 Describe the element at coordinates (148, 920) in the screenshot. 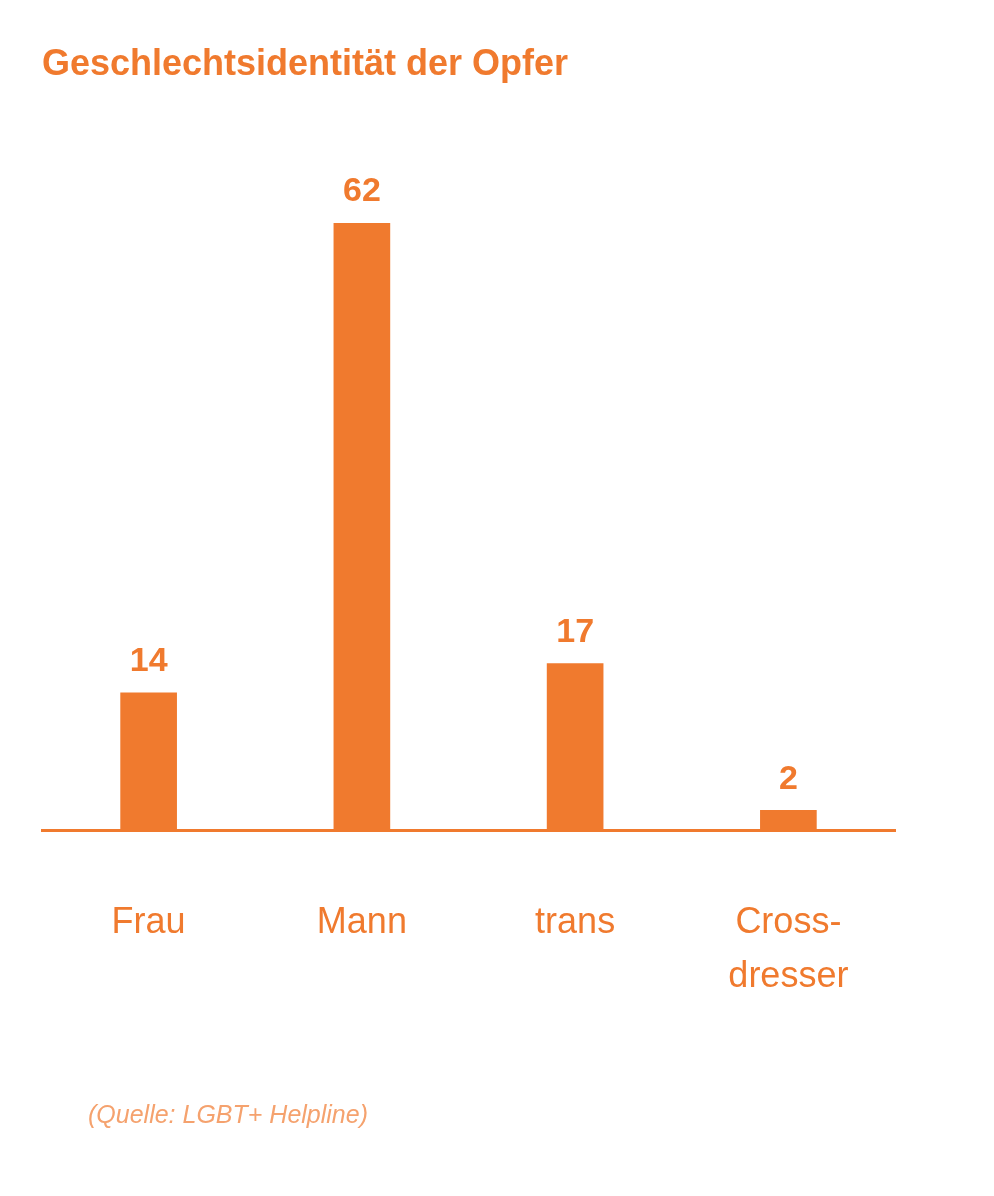

I see `x-tick-label: Frau` at that location.